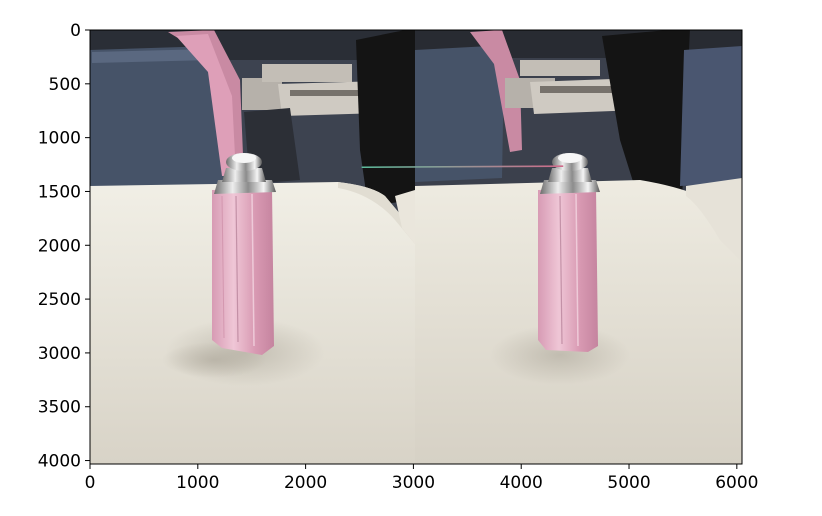  Describe the element at coordinates (736, 483) in the screenshot. I see `x-tick-label: 6000` at that location.